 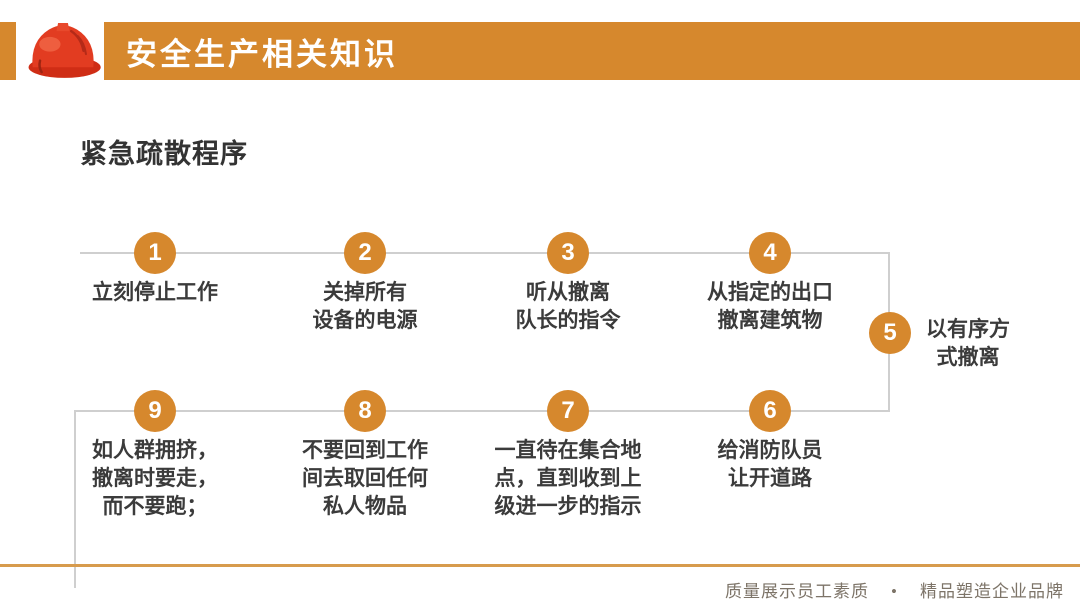 I want to click on step-2-label: 关掉所有 设备的电源, so click(x=365, y=306).